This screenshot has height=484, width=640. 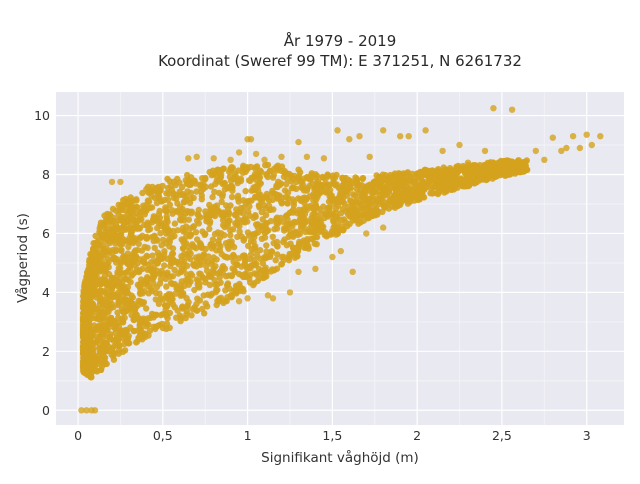 What do you see at coordinates (587, 435) in the screenshot?
I see `x-tick-label: 3` at bounding box center [587, 435].